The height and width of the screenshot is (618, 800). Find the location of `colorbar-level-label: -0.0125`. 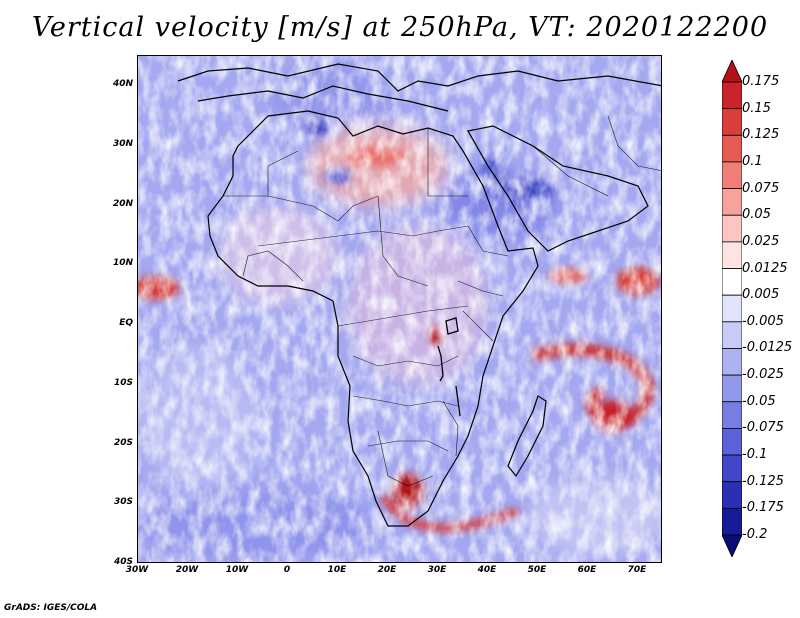

colorbar-level-label: -0.0125 is located at coordinates (767, 348).